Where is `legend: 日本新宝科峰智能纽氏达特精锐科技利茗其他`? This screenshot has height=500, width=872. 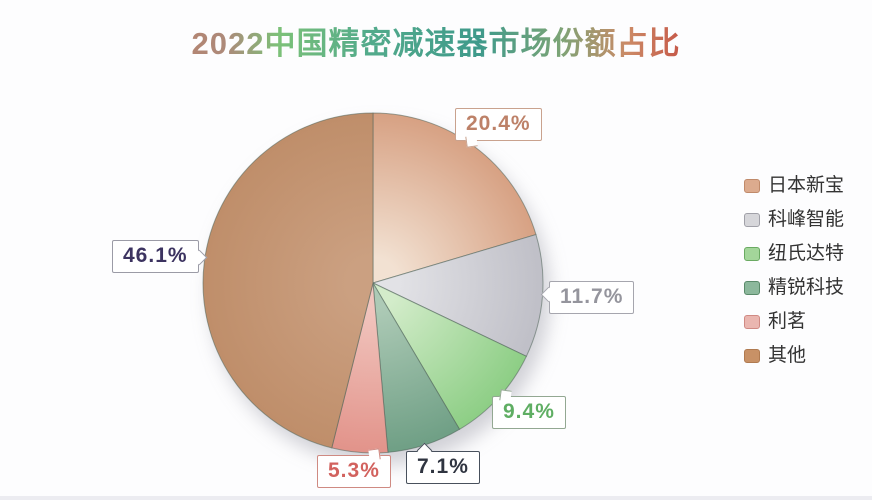 legend: 日本新宝科峰智能纽氏达特精锐科技利茗其他 is located at coordinates (794, 271).